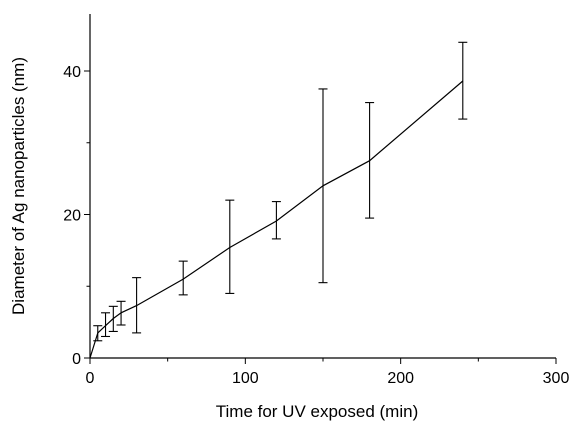  I want to click on x-tick-label: 0, so click(90, 378).